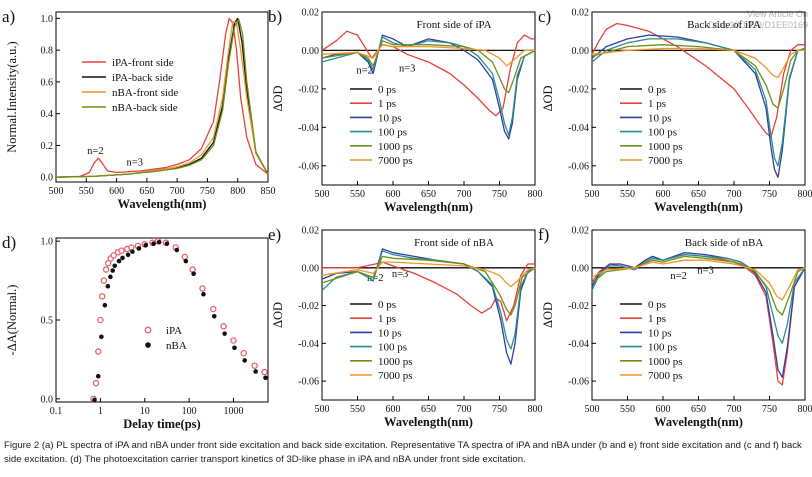  Describe the element at coordinates (724, 25) in the screenshot. I see `panel-title: Back side of iPA` at that location.